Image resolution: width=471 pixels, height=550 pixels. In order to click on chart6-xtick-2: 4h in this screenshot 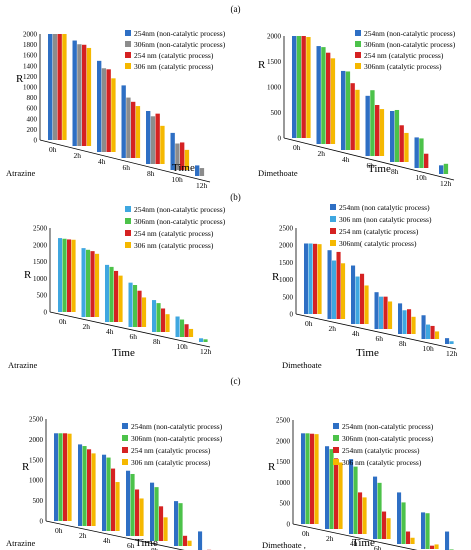, I will do `click(354, 543)`.